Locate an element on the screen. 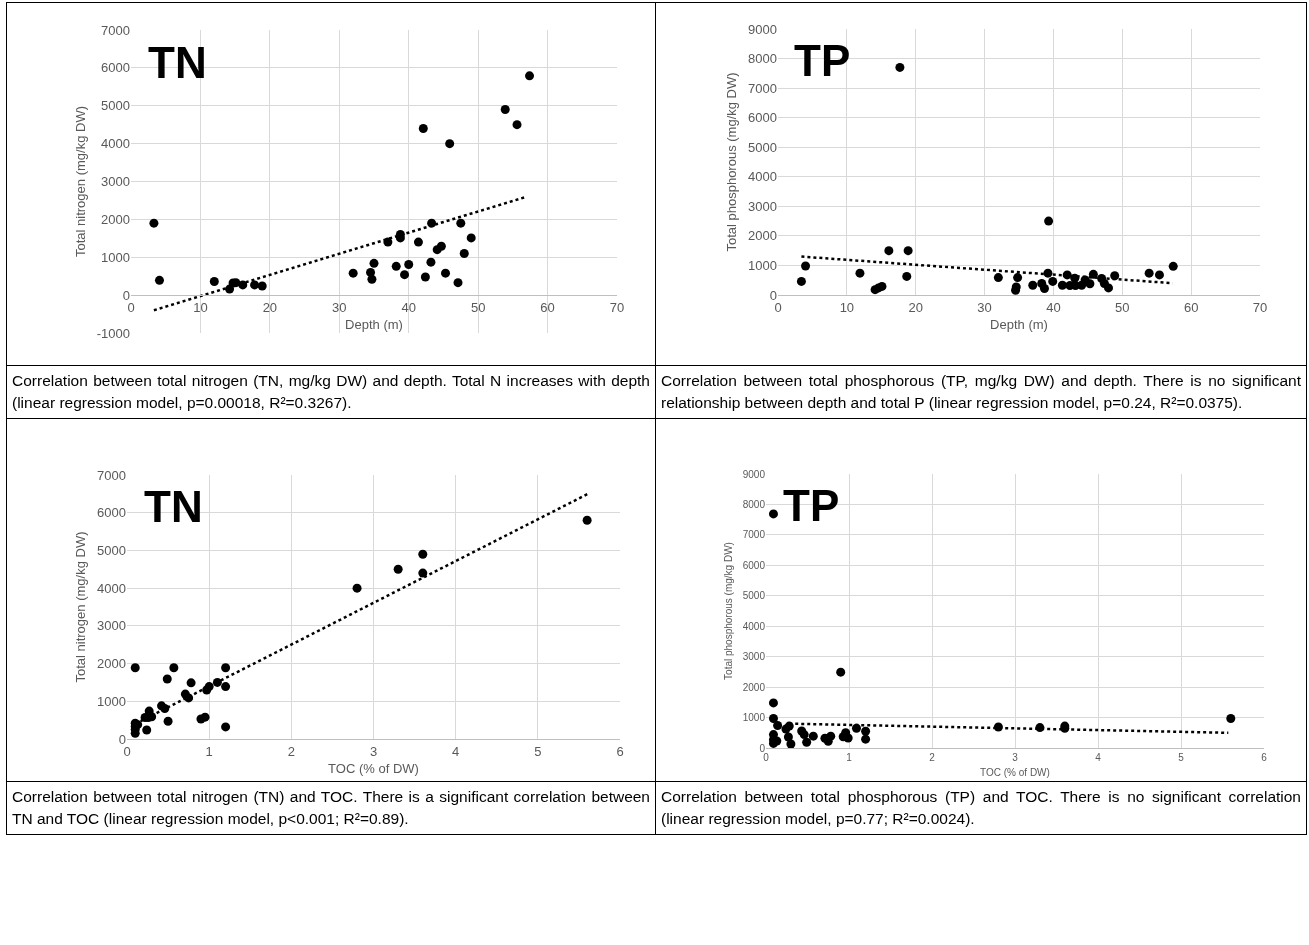 This screenshot has width=1309, height=945. text: Correlation between total nitrogen (TN, mg/kg DW) and depth. Total N increases with depth (linear regression model, p=0.00018, R²=0.3267). is located at coordinates (331, 392).